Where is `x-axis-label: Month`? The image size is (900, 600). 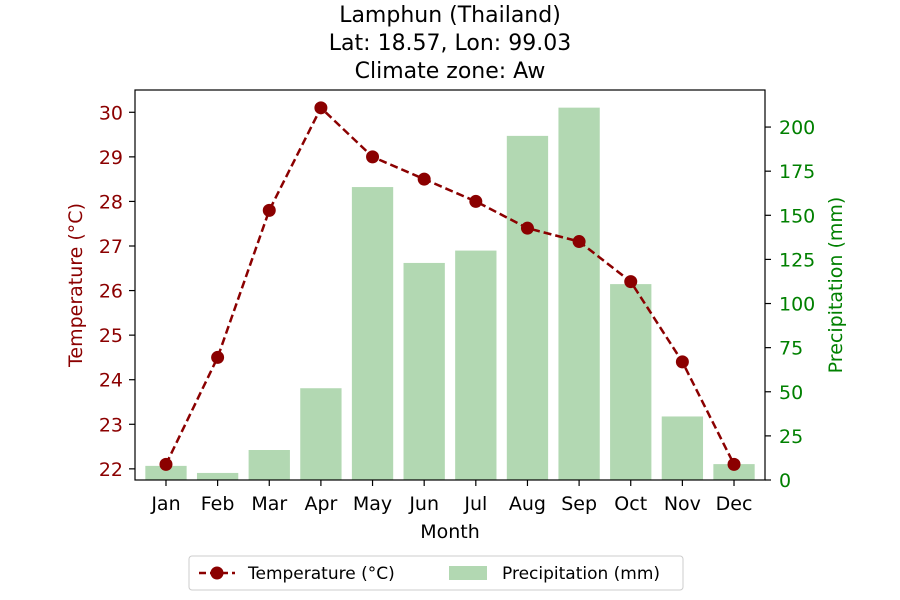
x-axis-label: Month is located at coordinates (450, 532).